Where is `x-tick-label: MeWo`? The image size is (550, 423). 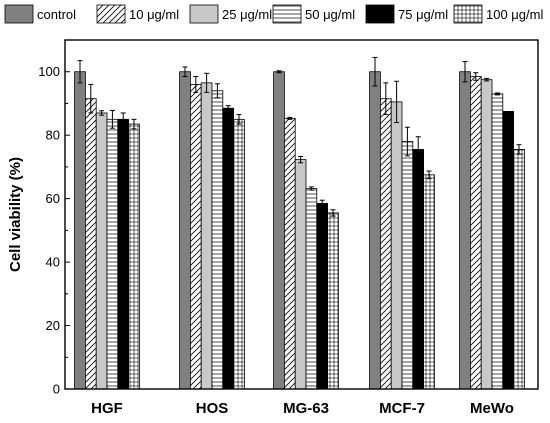 x-tick-label: MeWo is located at coordinates (492, 408).